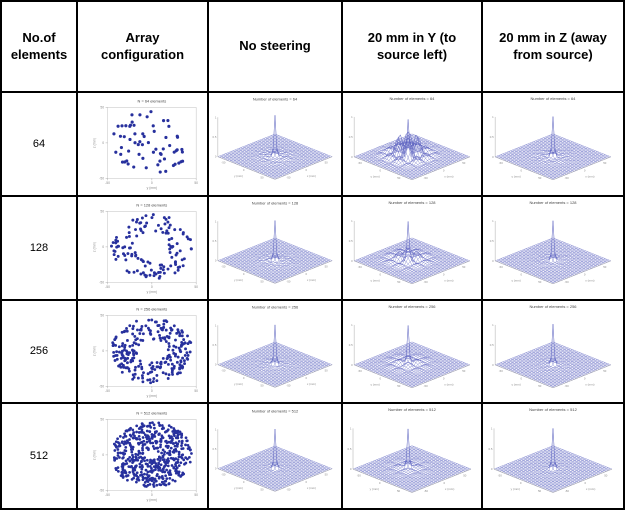 The image size is (625, 510). What do you see at coordinates (152, 101) in the screenshot?
I see `svg-text: N = 64 elements` at bounding box center [152, 101].